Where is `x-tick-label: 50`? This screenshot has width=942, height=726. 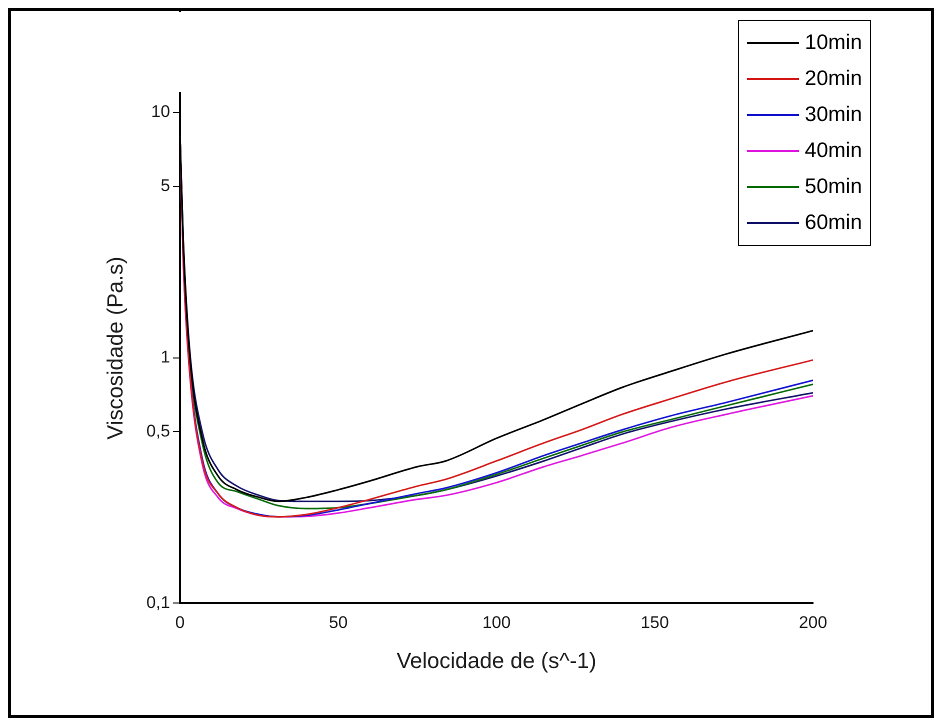
x-tick-label: 50 is located at coordinates (338, 622).